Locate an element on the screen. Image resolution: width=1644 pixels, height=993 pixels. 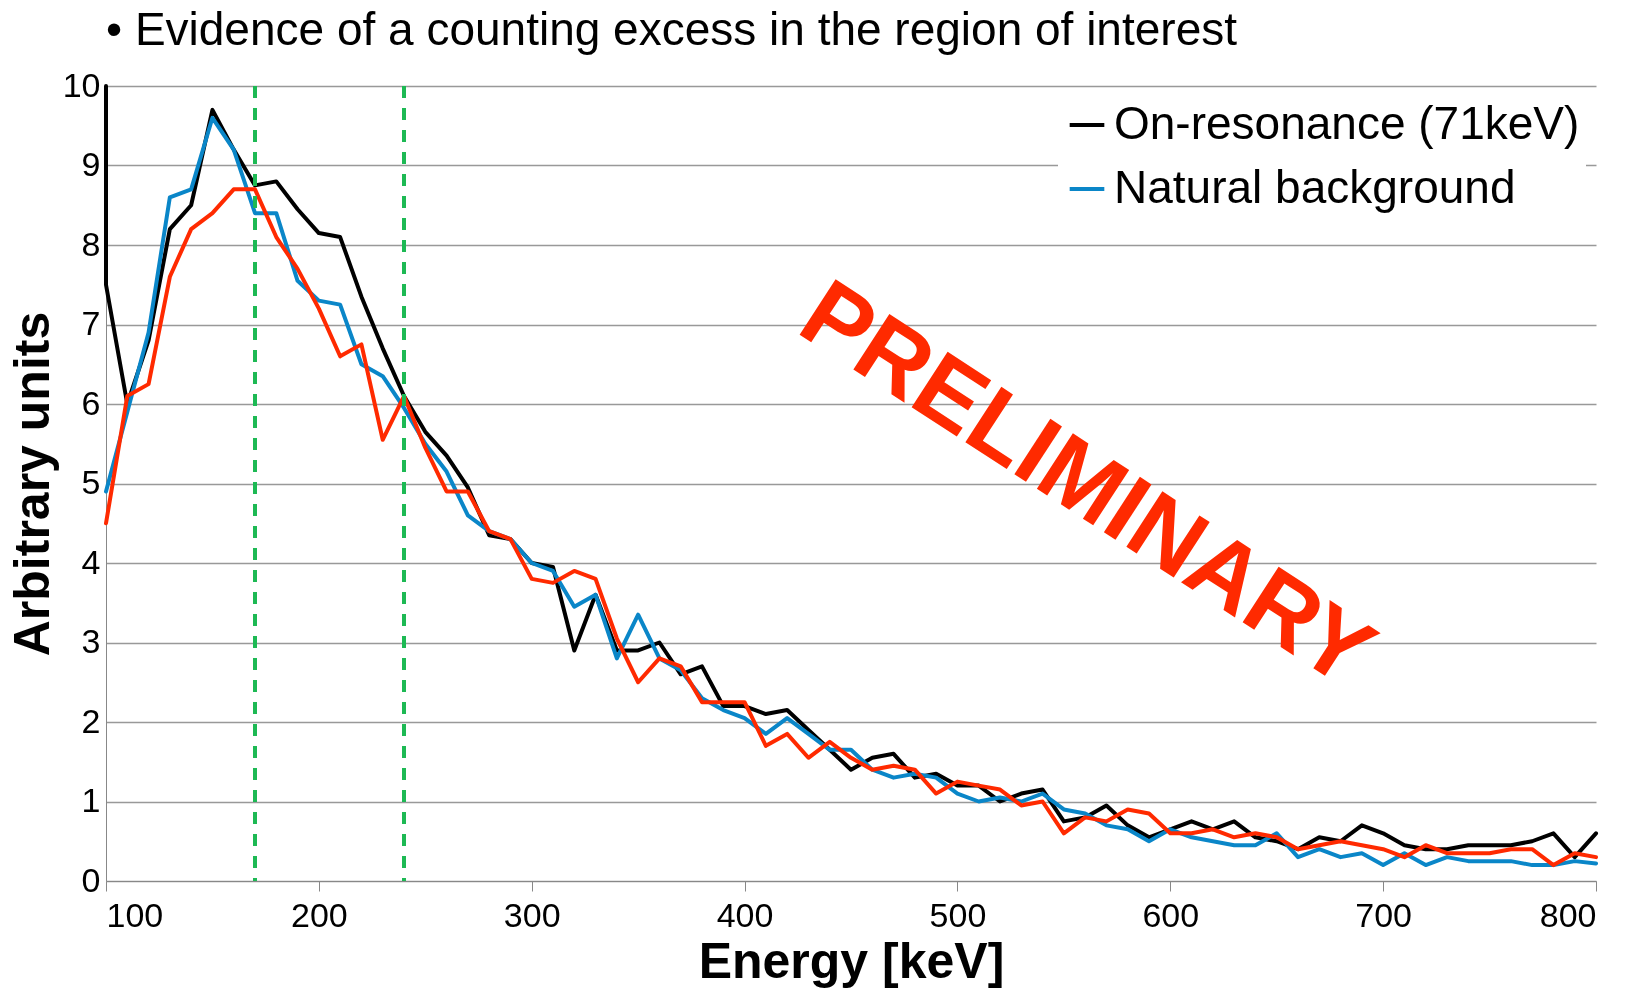
x-tick-label: 200 is located at coordinates (319, 914).